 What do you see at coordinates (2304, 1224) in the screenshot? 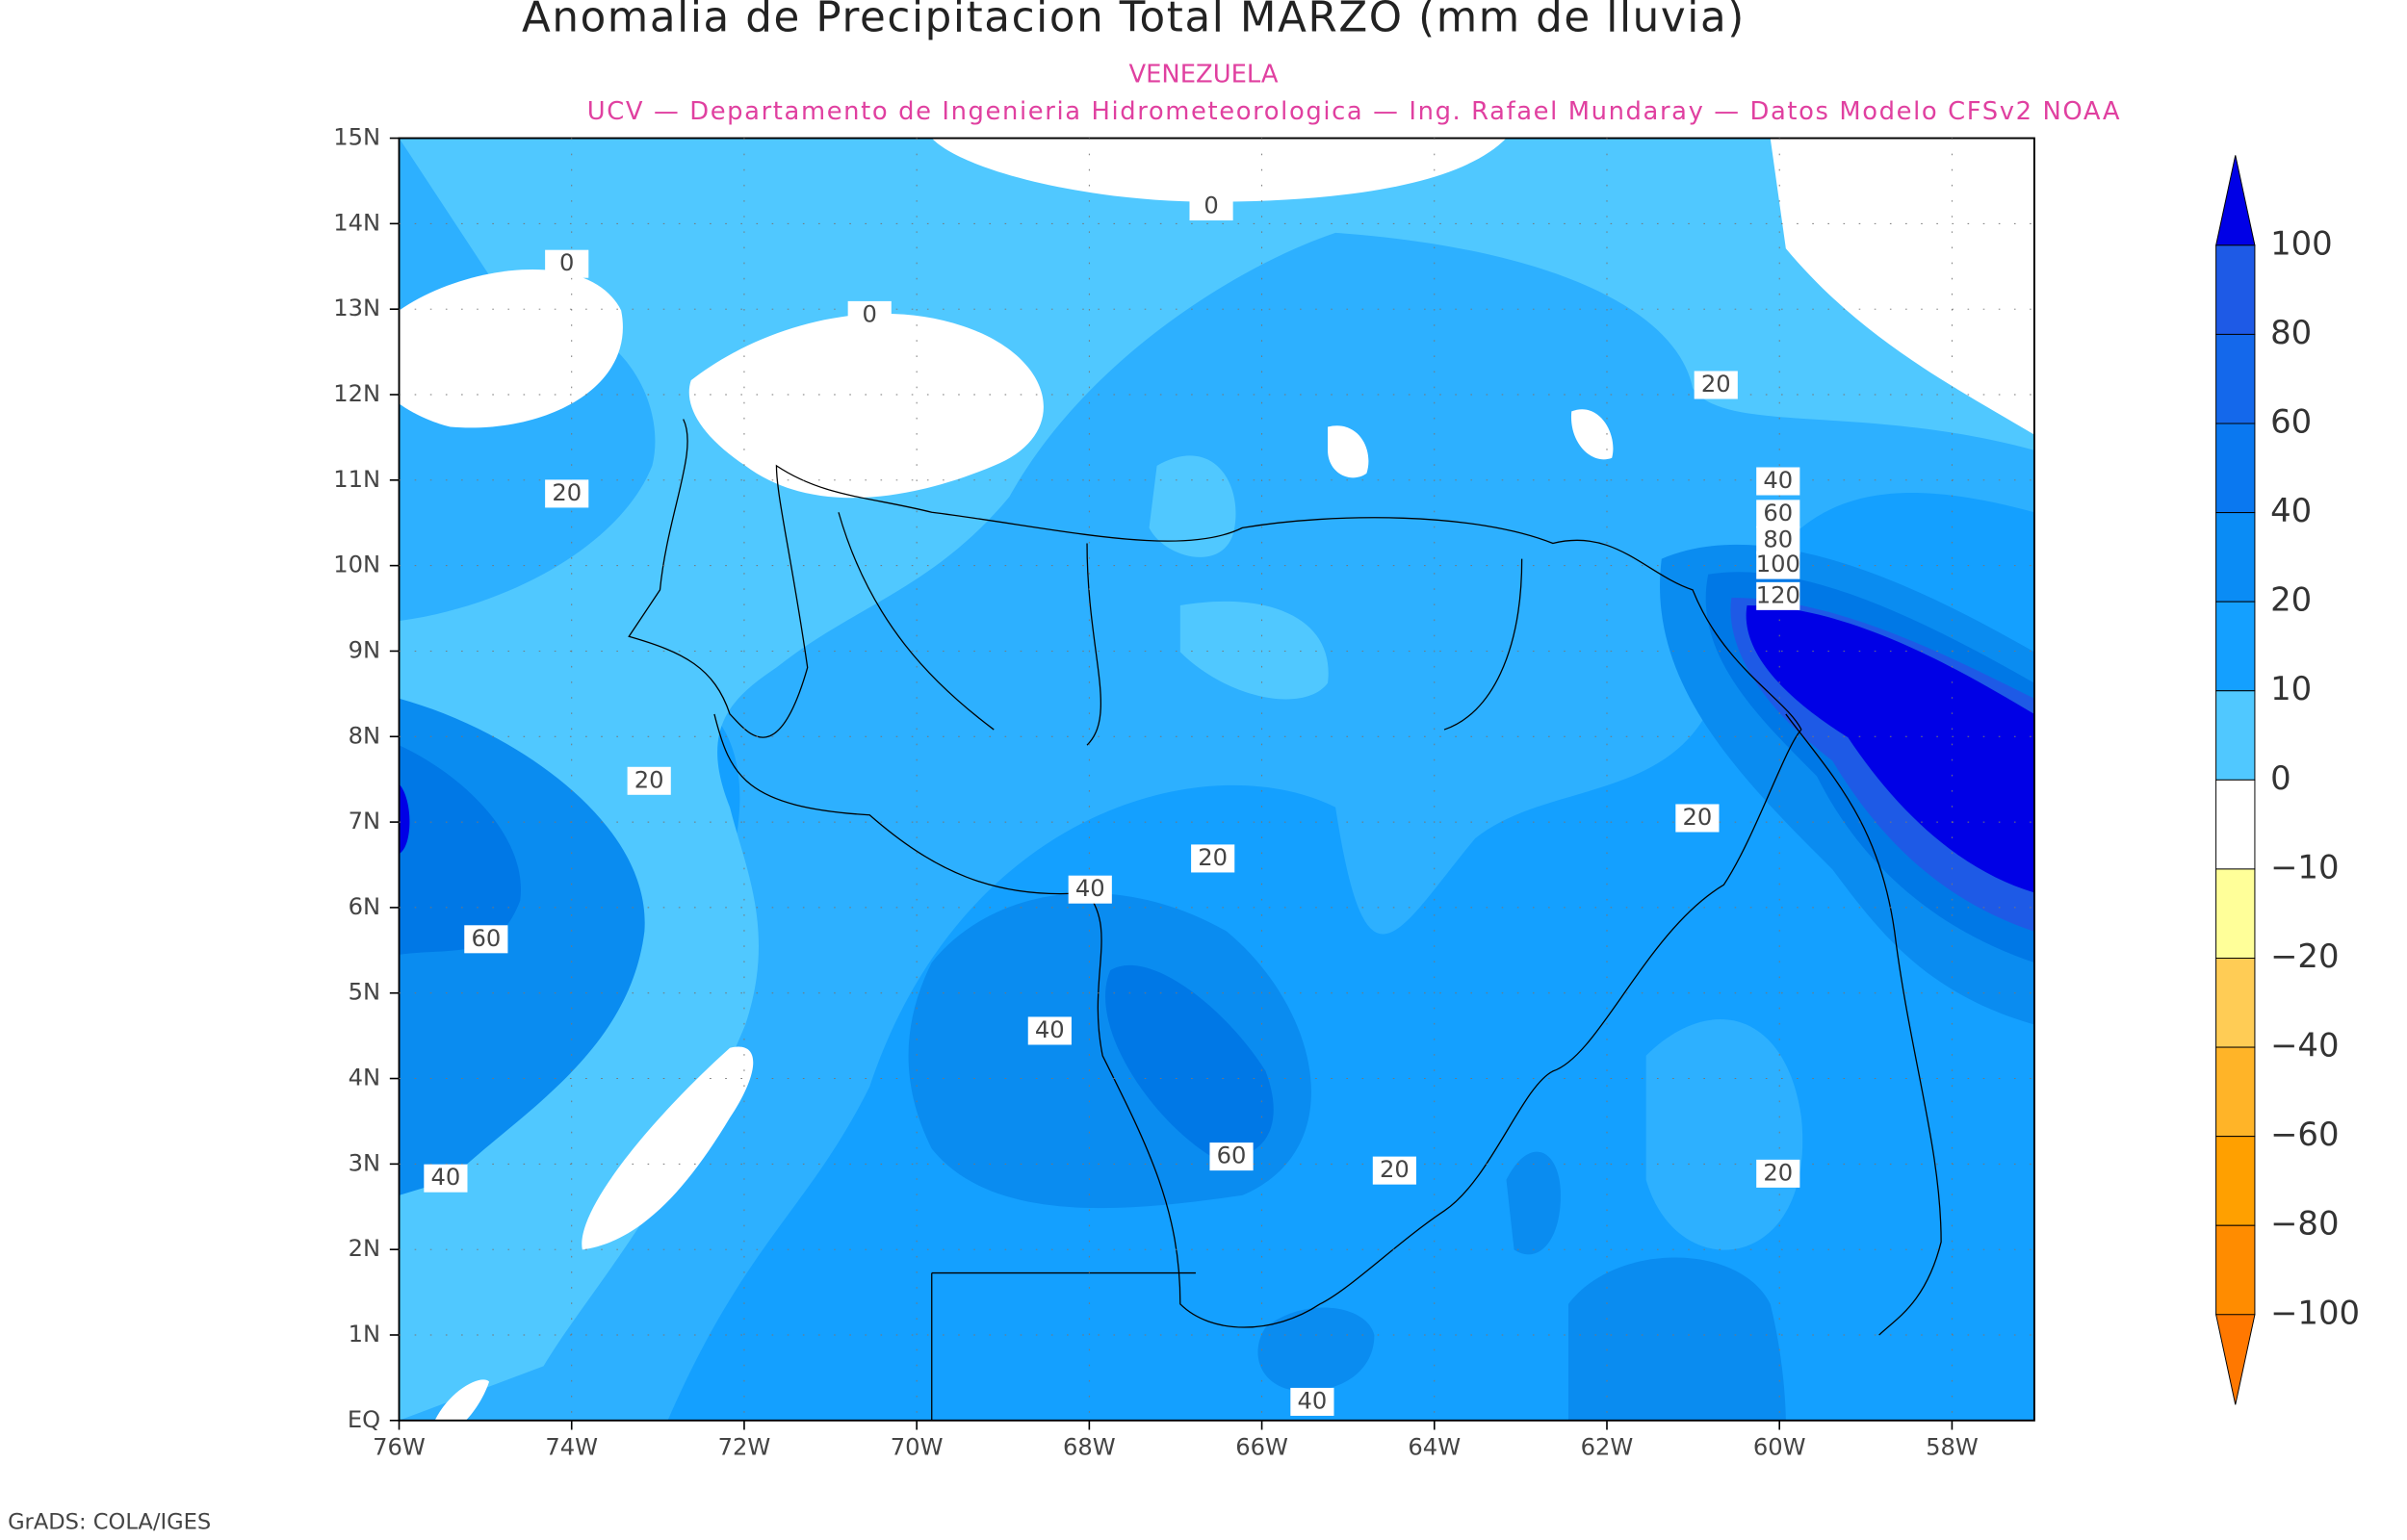
I see `colorbar-label: −80` at bounding box center [2304, 1224].